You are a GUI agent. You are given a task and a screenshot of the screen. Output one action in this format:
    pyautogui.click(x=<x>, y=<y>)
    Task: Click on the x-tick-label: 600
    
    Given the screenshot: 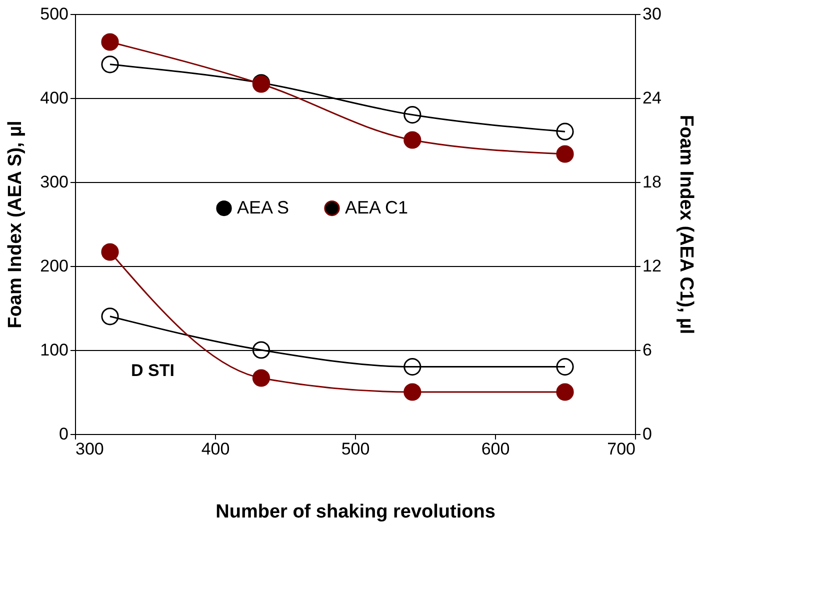 What is the action you would take?
    pyautogui.click(x=495, y=449)
    